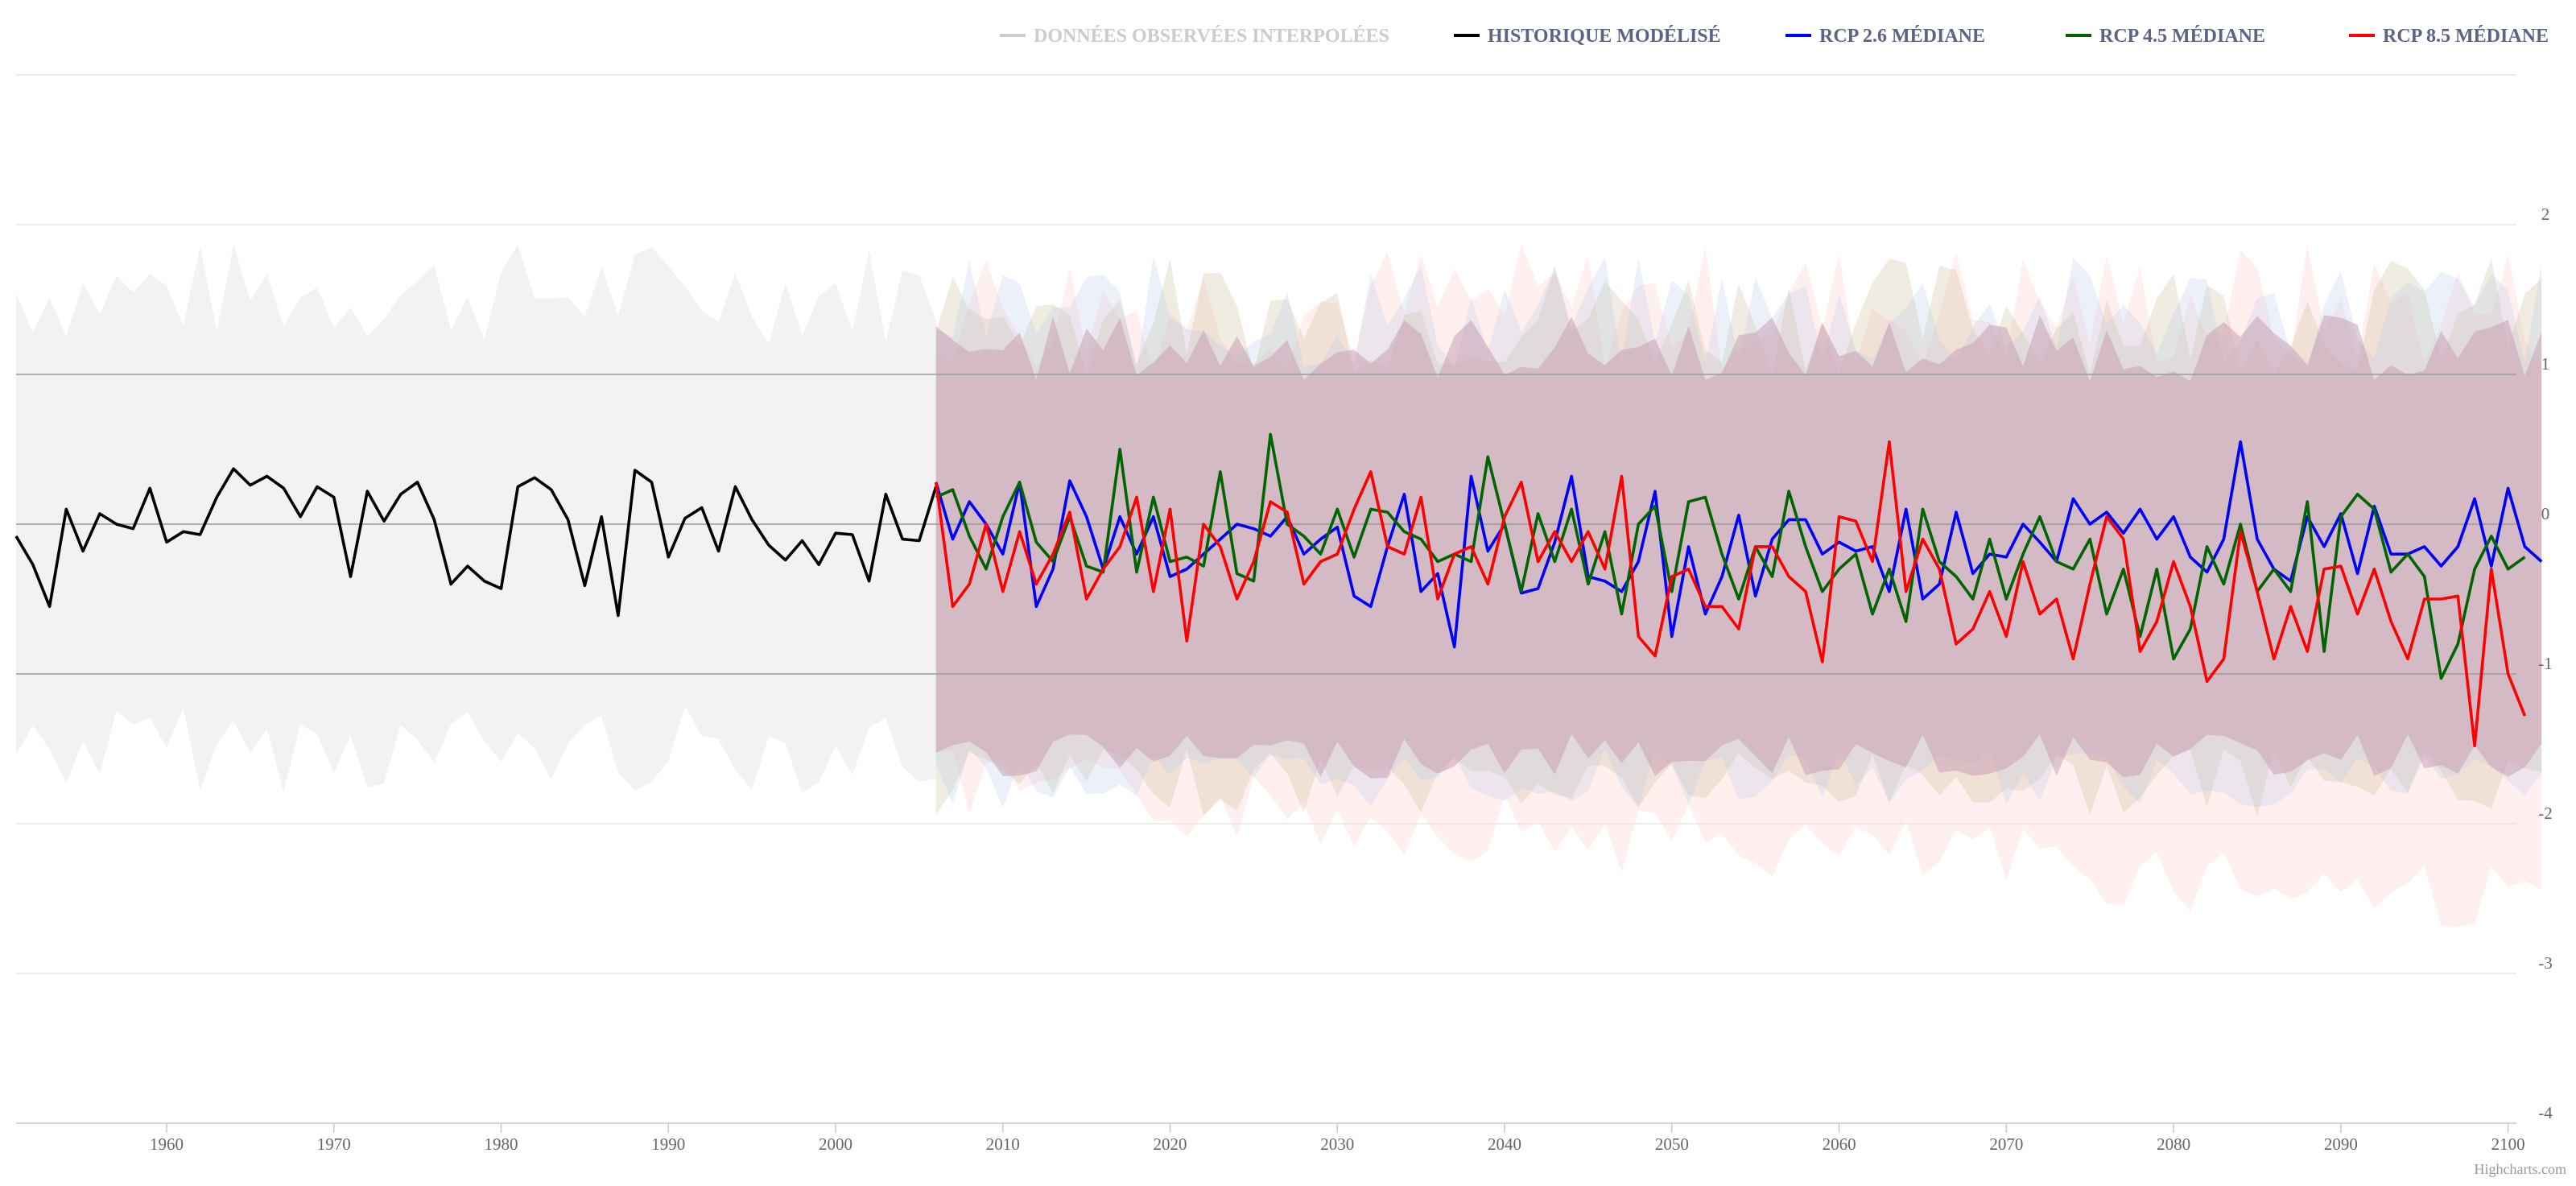  Describe the element at coordinates (1337, 1144) in the screenshot. I see `x-tick-label: 2030` at that location.